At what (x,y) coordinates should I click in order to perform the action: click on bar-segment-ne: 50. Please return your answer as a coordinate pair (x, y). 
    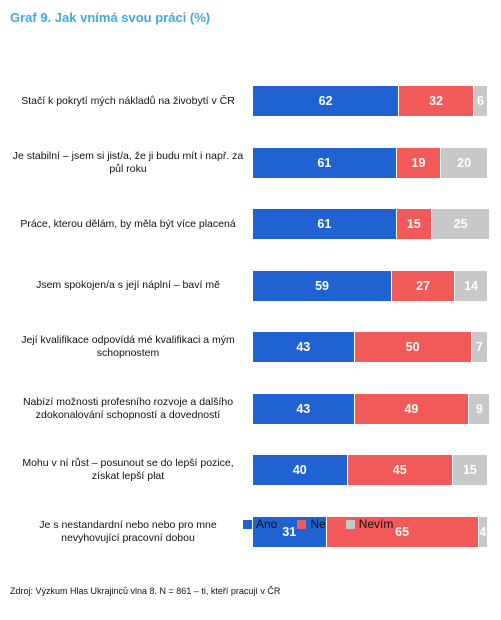
    Looking at the image, I should click on (412, 347).